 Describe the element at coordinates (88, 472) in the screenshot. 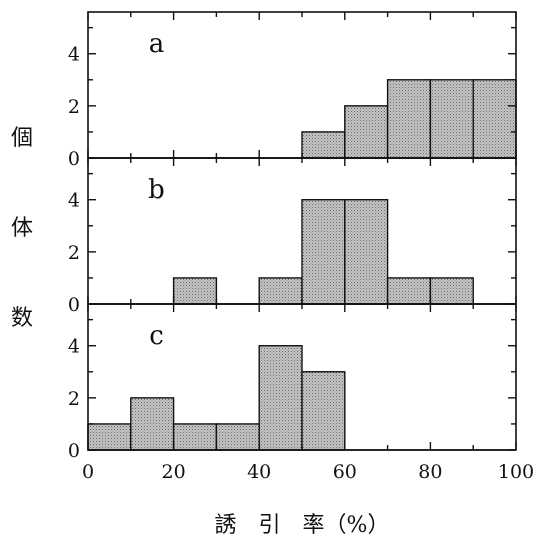

I see `xtick-label-0: 0` at that location.